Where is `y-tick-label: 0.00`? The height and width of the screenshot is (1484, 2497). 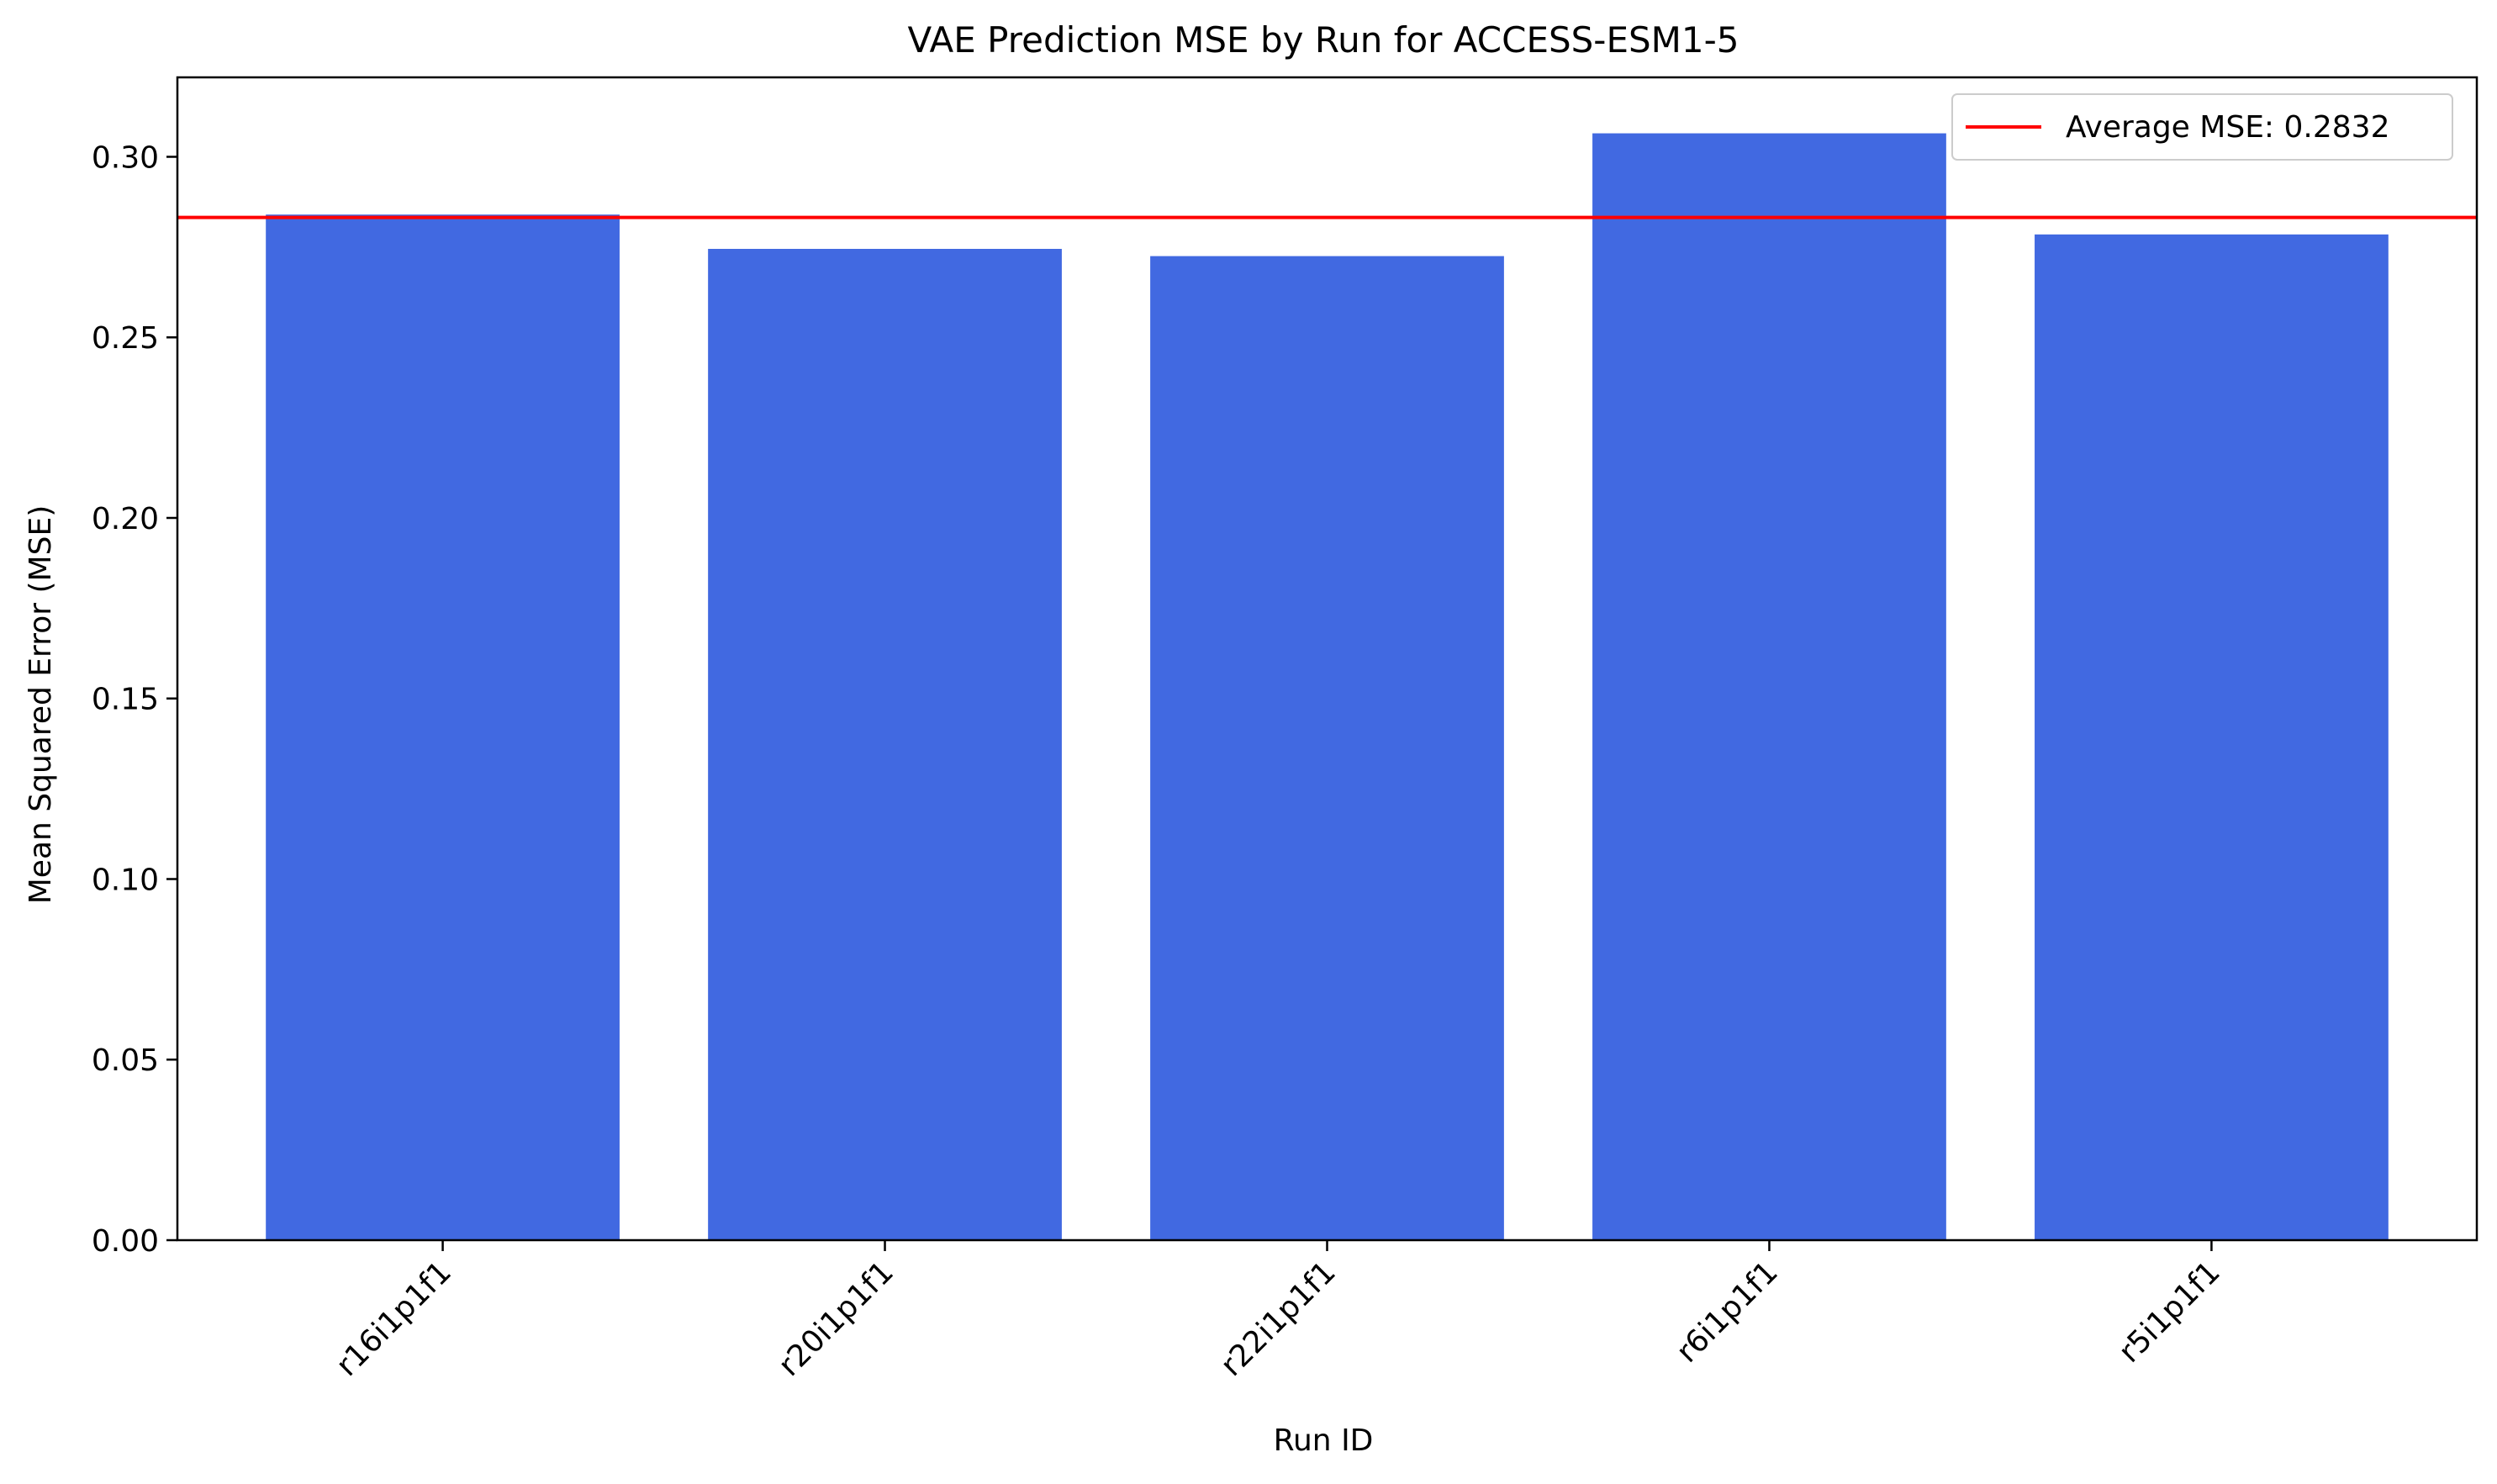 y-tick-label: 0.00 is located at coordinates (125, 1241).